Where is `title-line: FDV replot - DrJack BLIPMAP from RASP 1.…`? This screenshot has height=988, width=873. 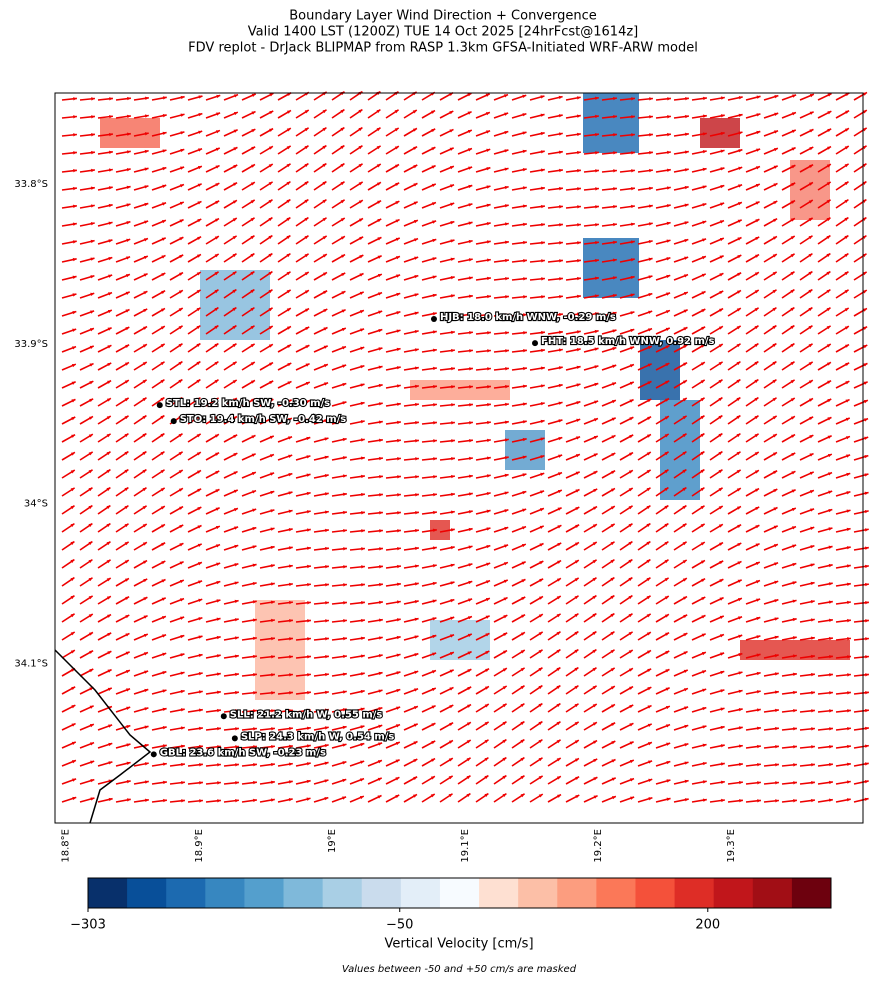
title-line: FDV replot - DrJack BLIPMAP from RASP 1.… is located at coordinates (443, 48).